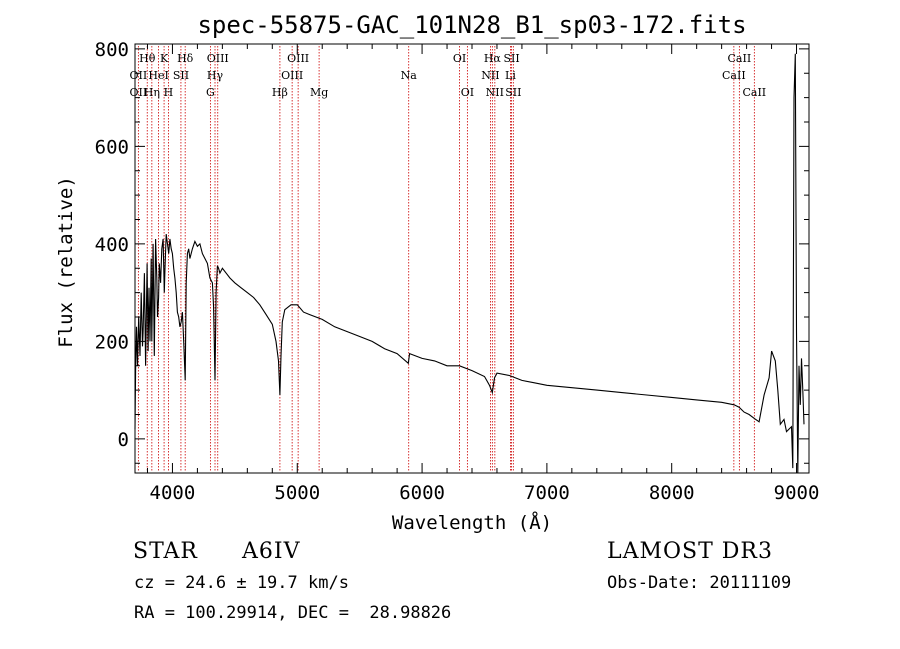  I want to click on x-tick-label: 8000, so click(672, 493).